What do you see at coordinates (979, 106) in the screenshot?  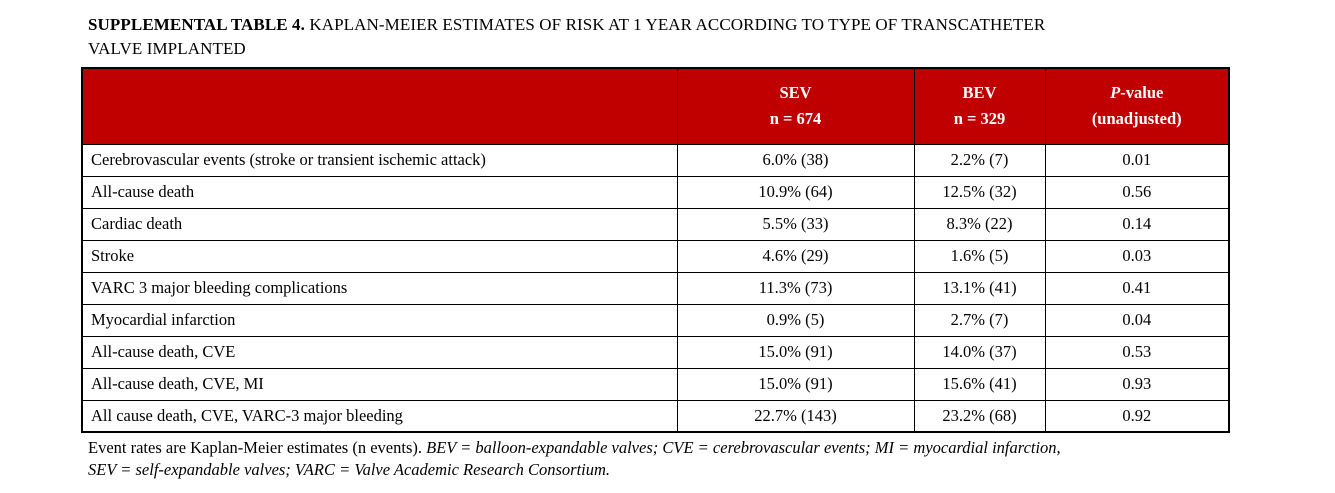 I see `col-header-bev: BEV n = 329` at bounding box center [979, 106].